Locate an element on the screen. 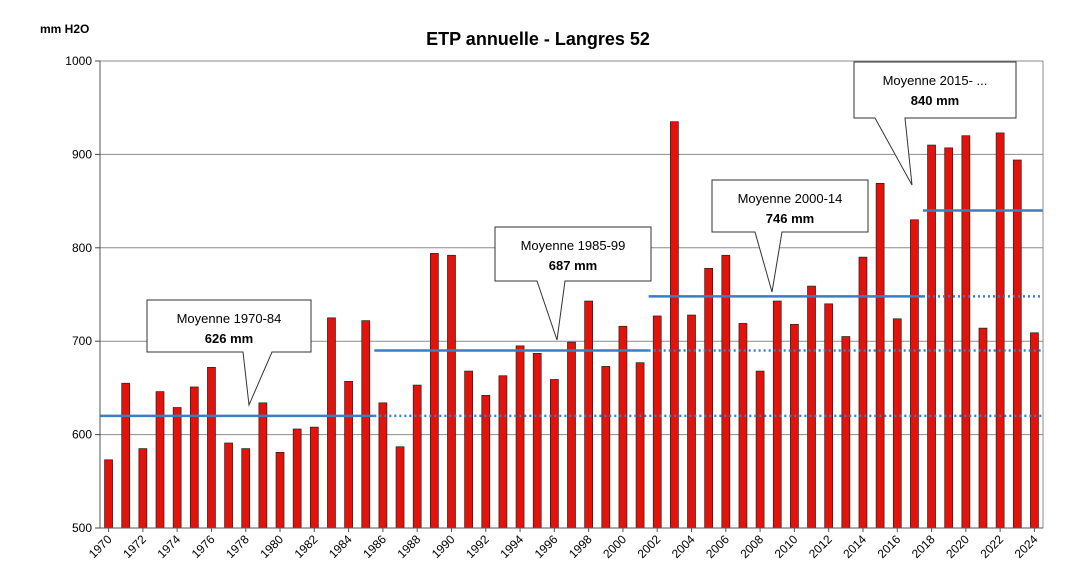  callout-average-value: 687 mm is located at coordinates (573, 265).